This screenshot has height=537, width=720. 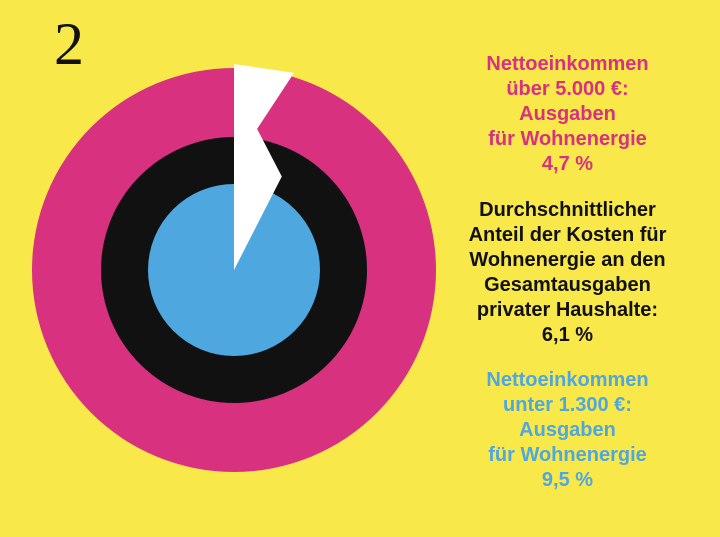 What do you see at coordinates (567, 405) in the screenshot?
I see `annotation-low-line-2: unter 1.300 €:` at bounding box center [567, 405].